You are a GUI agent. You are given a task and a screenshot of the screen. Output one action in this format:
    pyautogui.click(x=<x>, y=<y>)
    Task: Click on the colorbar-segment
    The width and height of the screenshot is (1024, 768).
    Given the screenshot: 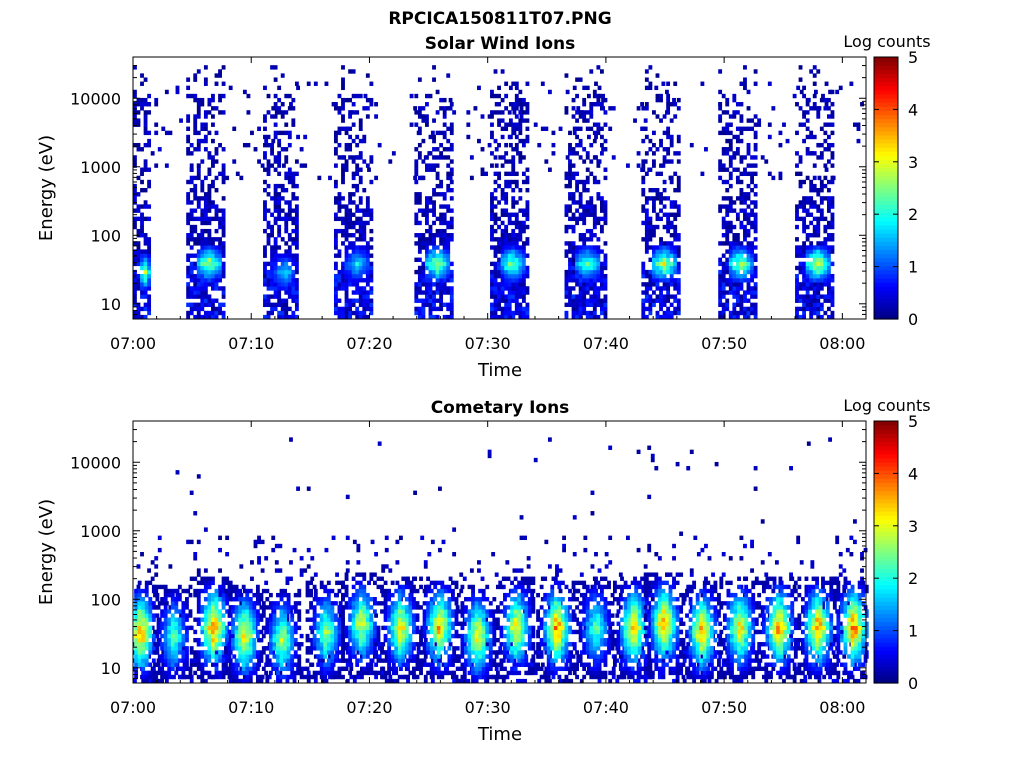 What is the action you would take?
    pyautogui.click(x=886, y=227)
    